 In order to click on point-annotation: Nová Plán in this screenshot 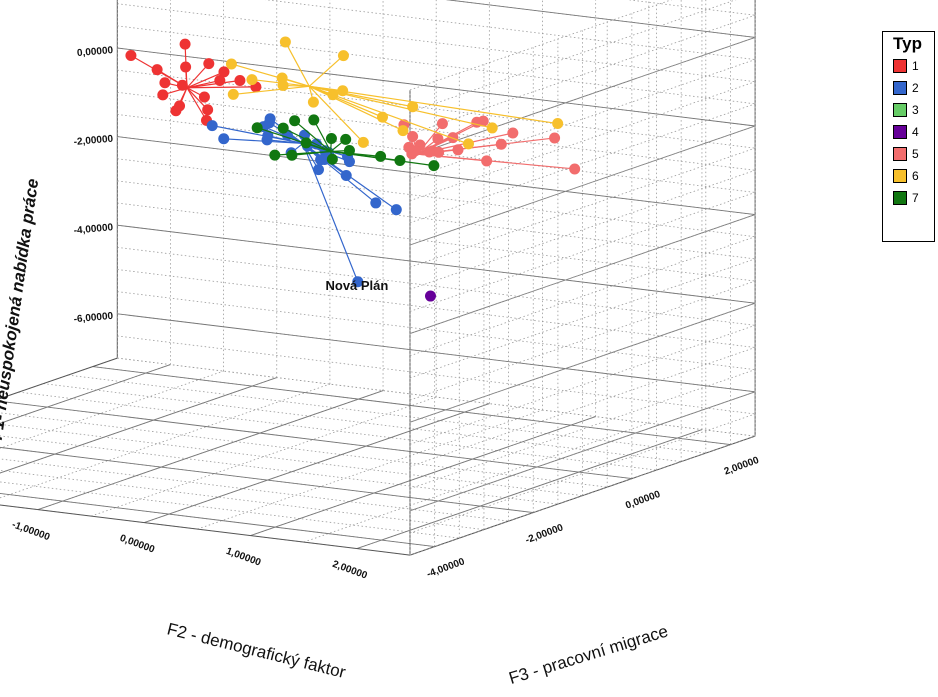, I will do `click(356, 285)`.